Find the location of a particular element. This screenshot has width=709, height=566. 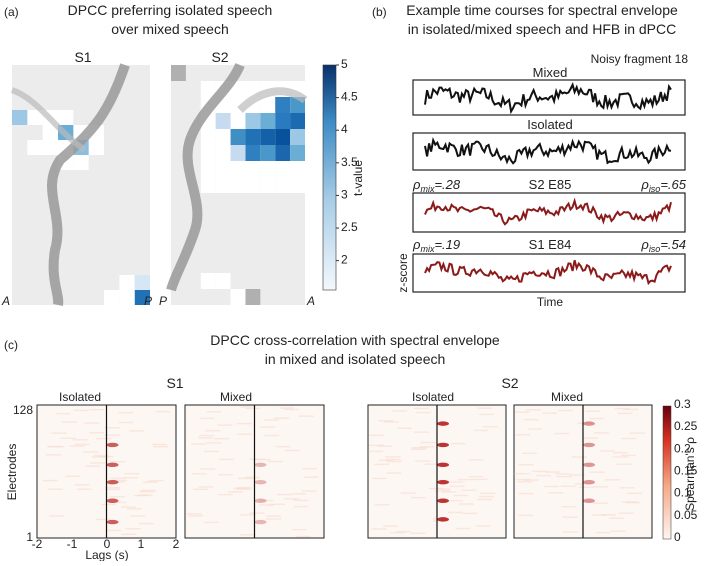

title: in mixed and isolated speech is located at coordinates (355, 359).